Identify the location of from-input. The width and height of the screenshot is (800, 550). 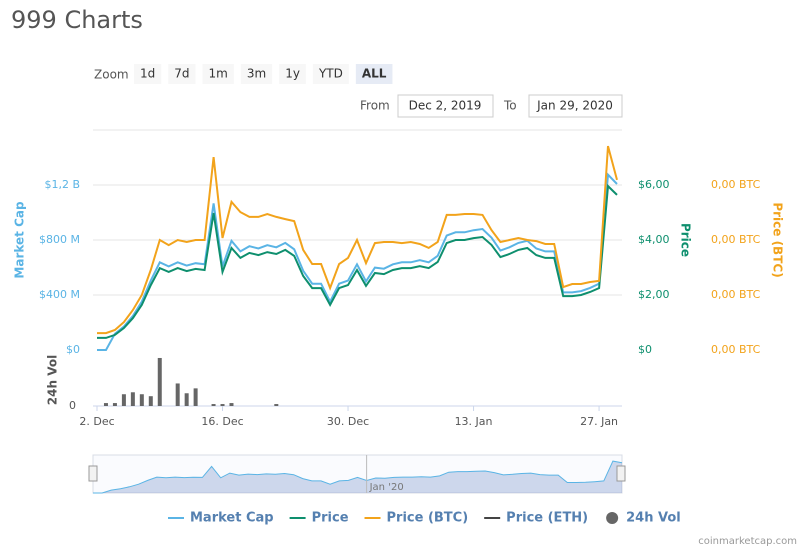
(445, 106).